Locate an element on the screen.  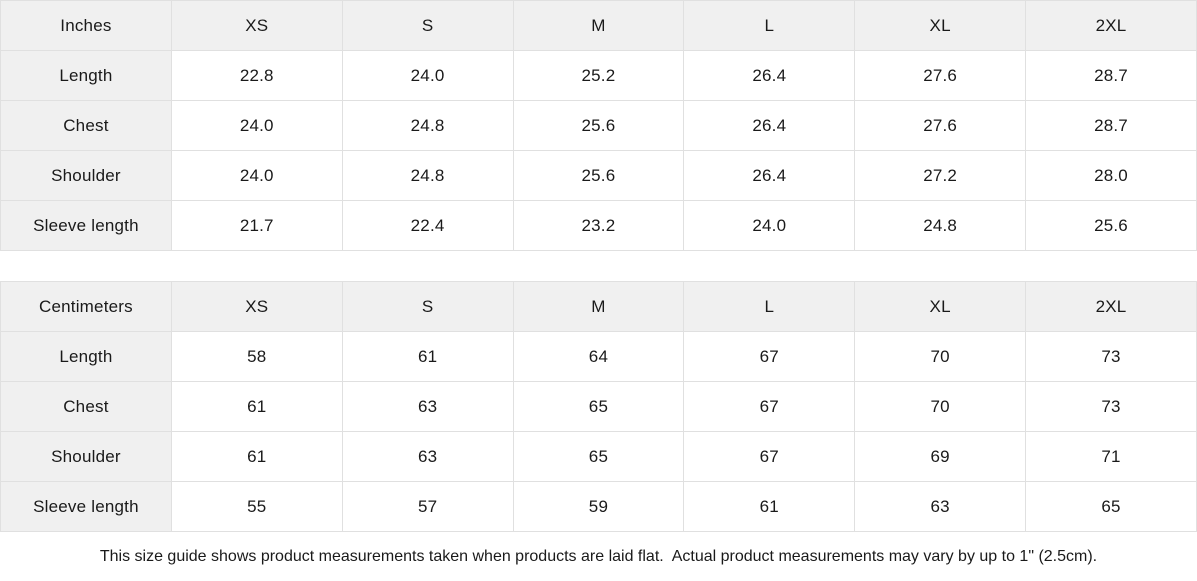
cell: 59 is located at coordinates (598, 506).